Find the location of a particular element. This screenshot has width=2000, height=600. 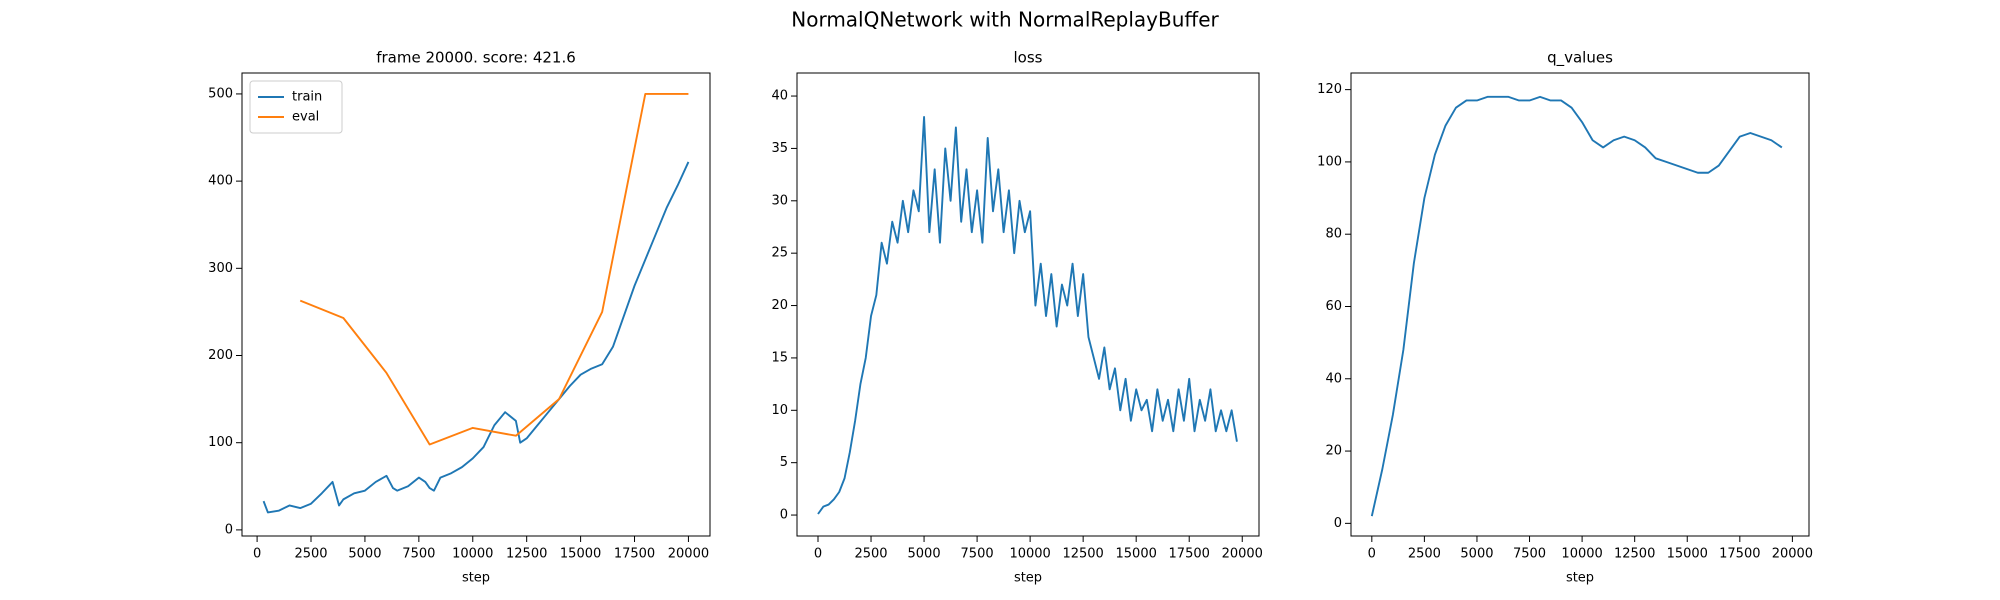

subplot-title: q_values is located at coordinates (1580, 58).